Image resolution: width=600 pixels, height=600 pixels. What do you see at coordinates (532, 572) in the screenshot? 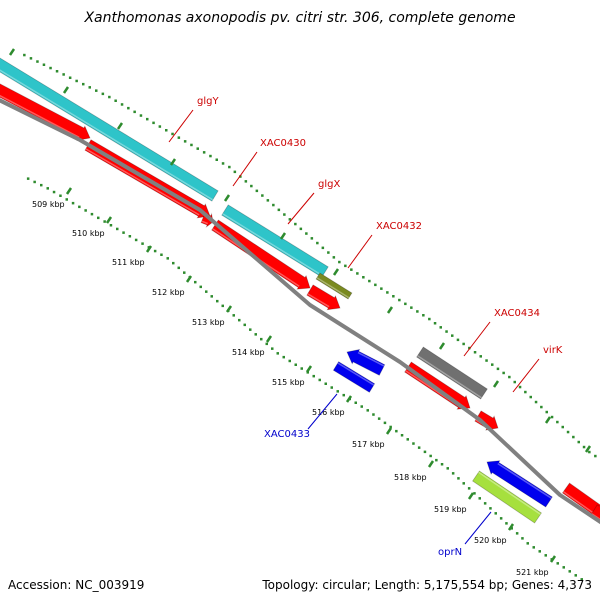
I see `scale-tick-label: 521 kbp` at bounding box center [532, 572].